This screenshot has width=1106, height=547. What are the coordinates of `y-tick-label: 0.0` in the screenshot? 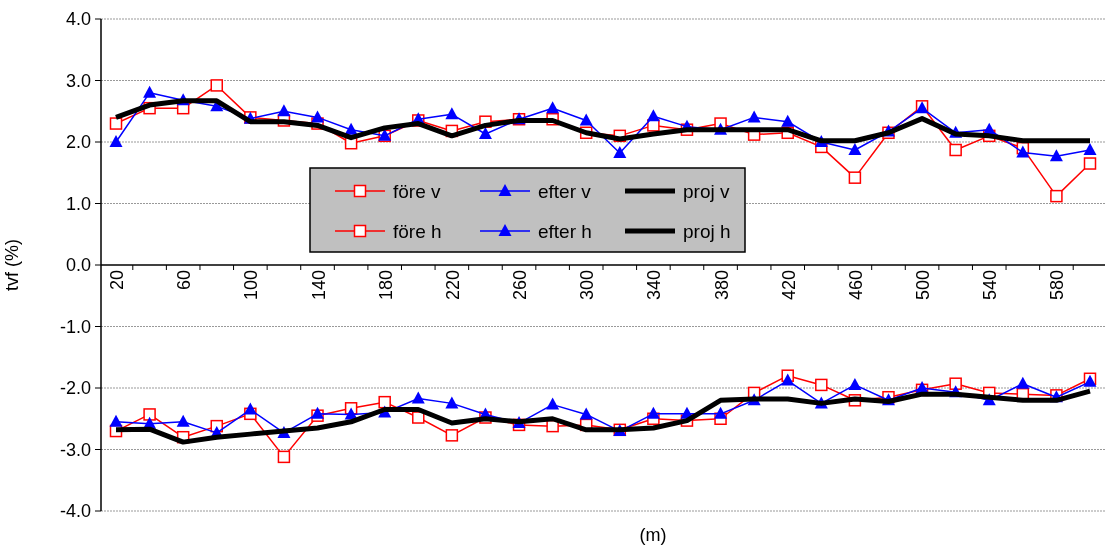 It's located at (78, 265).